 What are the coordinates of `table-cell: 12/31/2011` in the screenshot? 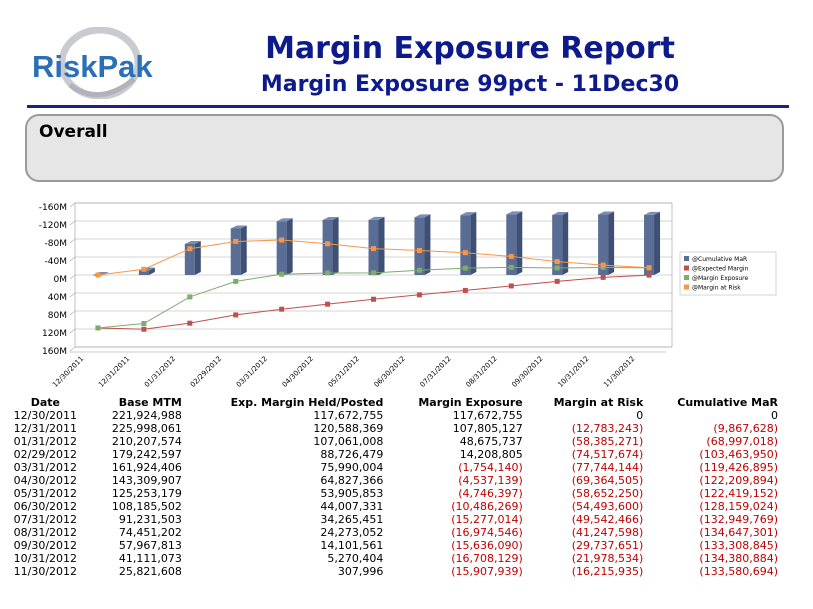 It's located at (45, 428).